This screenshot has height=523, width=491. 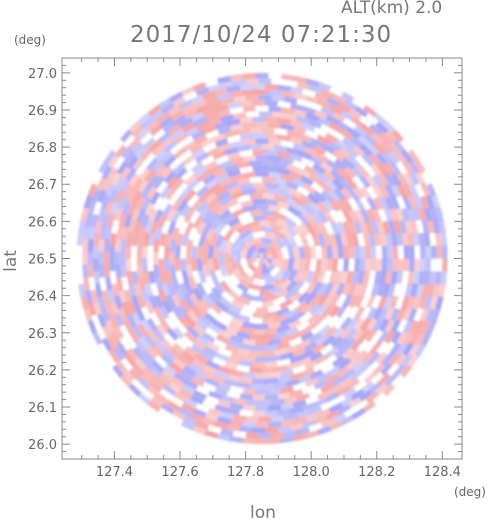 What do you see at coordinates (261, 35) in the screenshot?
I see `plot-title: 2017/10/24 07:21:30` at bounding box center [261, 35].